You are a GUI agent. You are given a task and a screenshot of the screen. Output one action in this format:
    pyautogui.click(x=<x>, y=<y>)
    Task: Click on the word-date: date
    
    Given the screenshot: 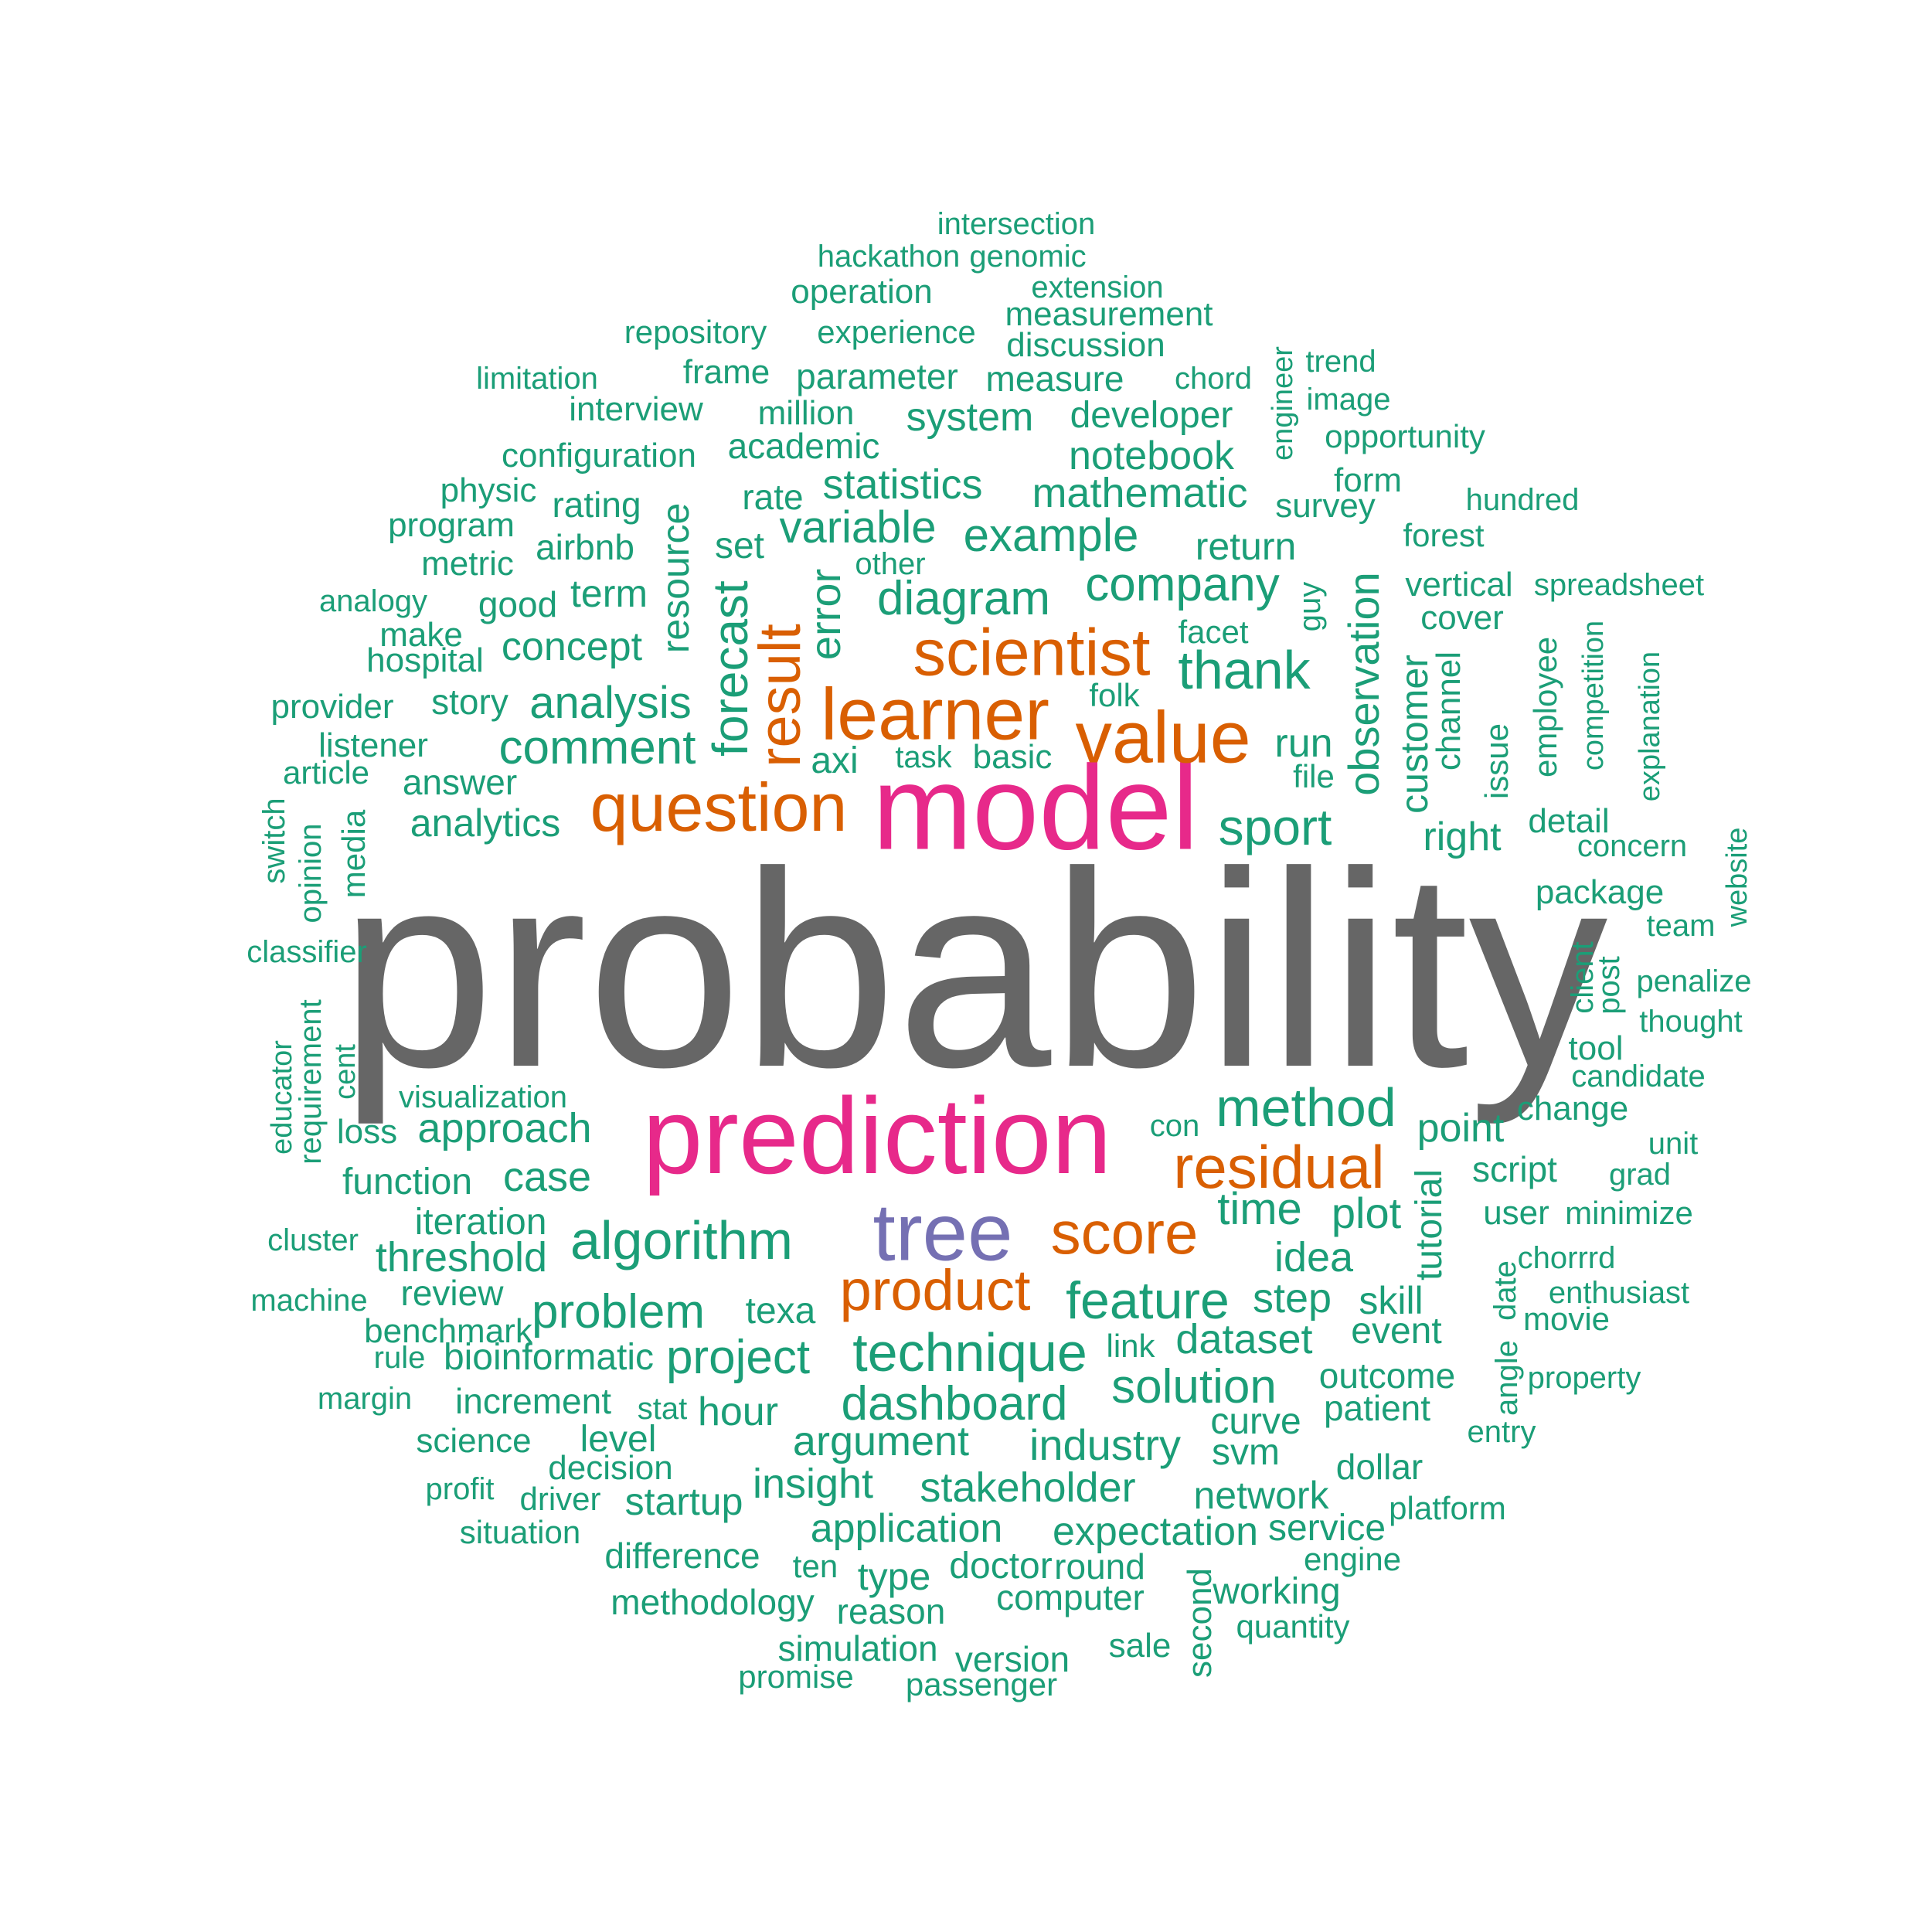 What is the action you would take?
    pyautogui.click(x=1505, y=1291)
    